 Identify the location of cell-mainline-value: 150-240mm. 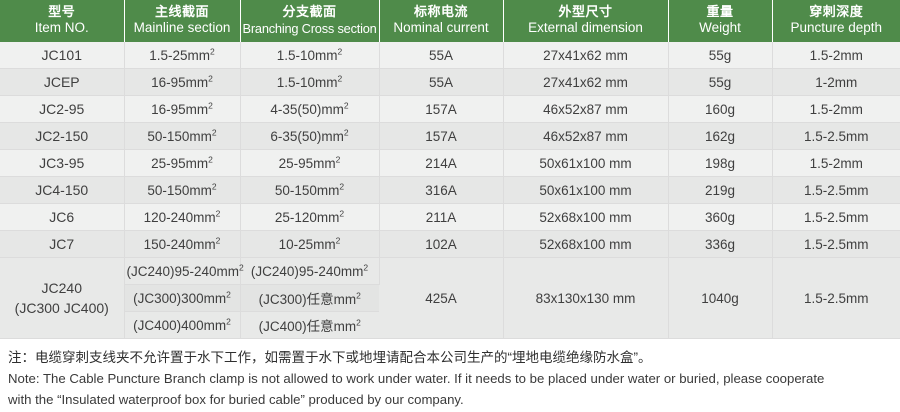
(179, 244).